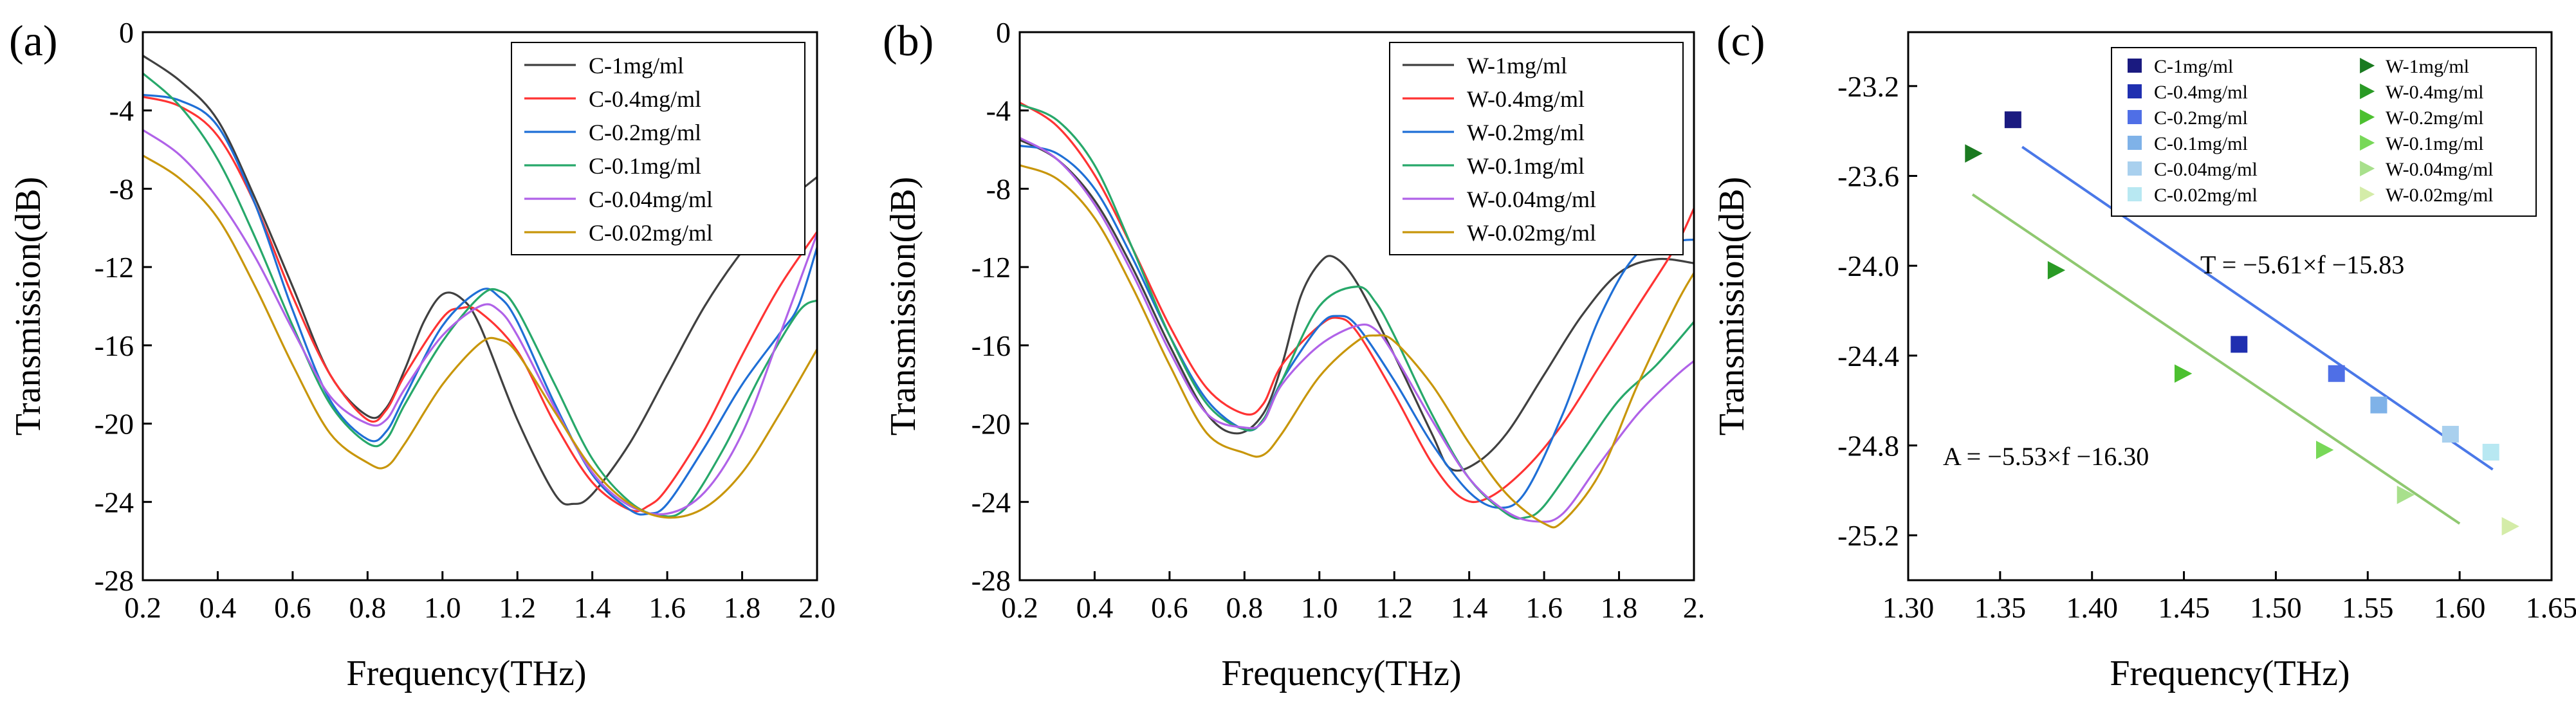  I want to click on x-tick-label: 1.50, so click(2276, 607).